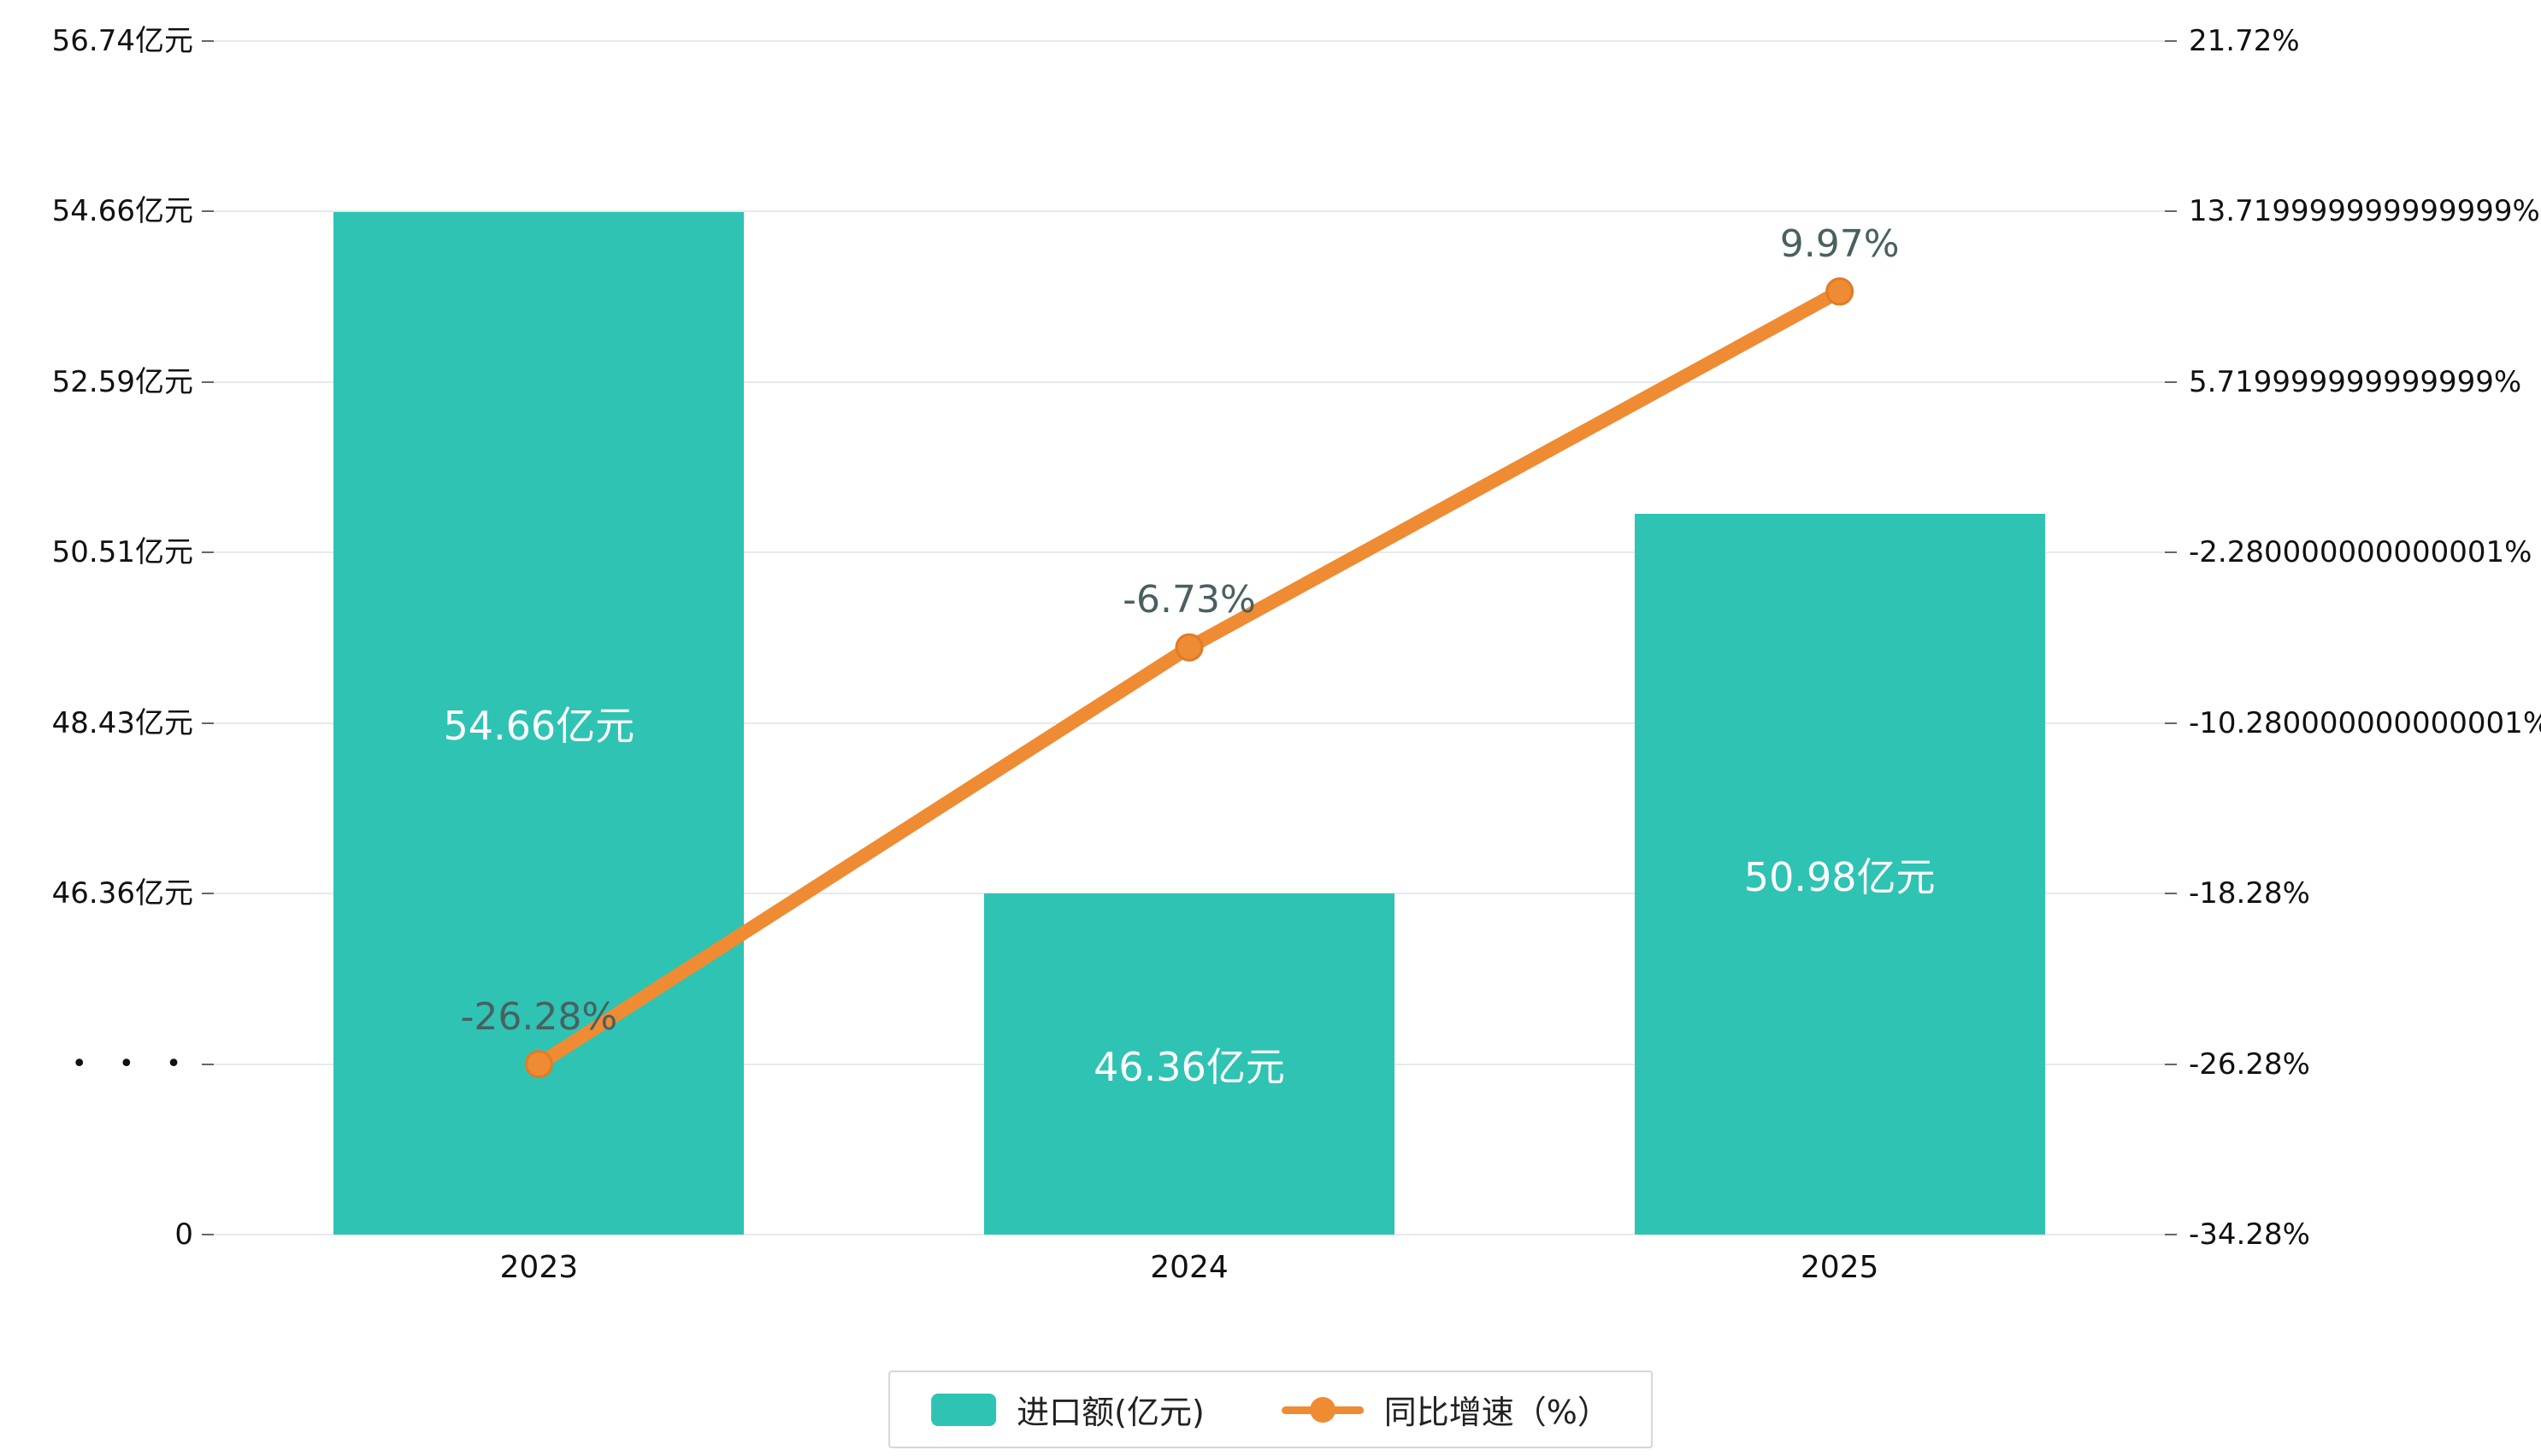 This screenshot has height=1456, width=2541. What do you see at coordinates (132, 1063) in the screenshot?
I see `left-axis-break-dots: • • •` at bounding box center [132, 1063].